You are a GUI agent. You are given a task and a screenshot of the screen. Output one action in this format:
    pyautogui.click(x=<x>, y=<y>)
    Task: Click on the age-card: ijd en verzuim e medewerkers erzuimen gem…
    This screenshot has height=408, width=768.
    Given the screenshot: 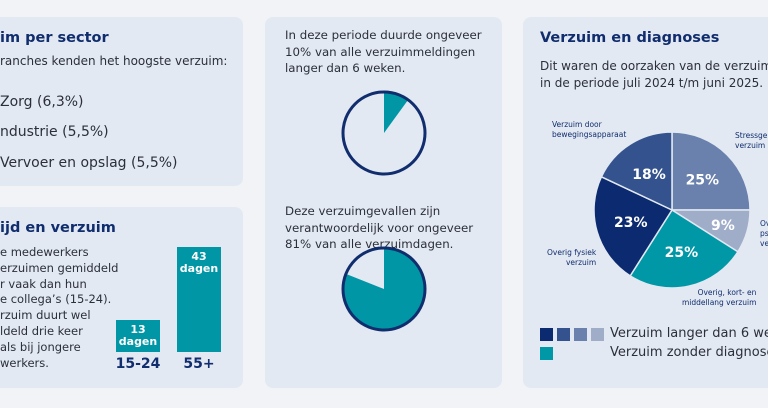 What is the action you would take?
    pyautogui.click(x=121, y=297)
    